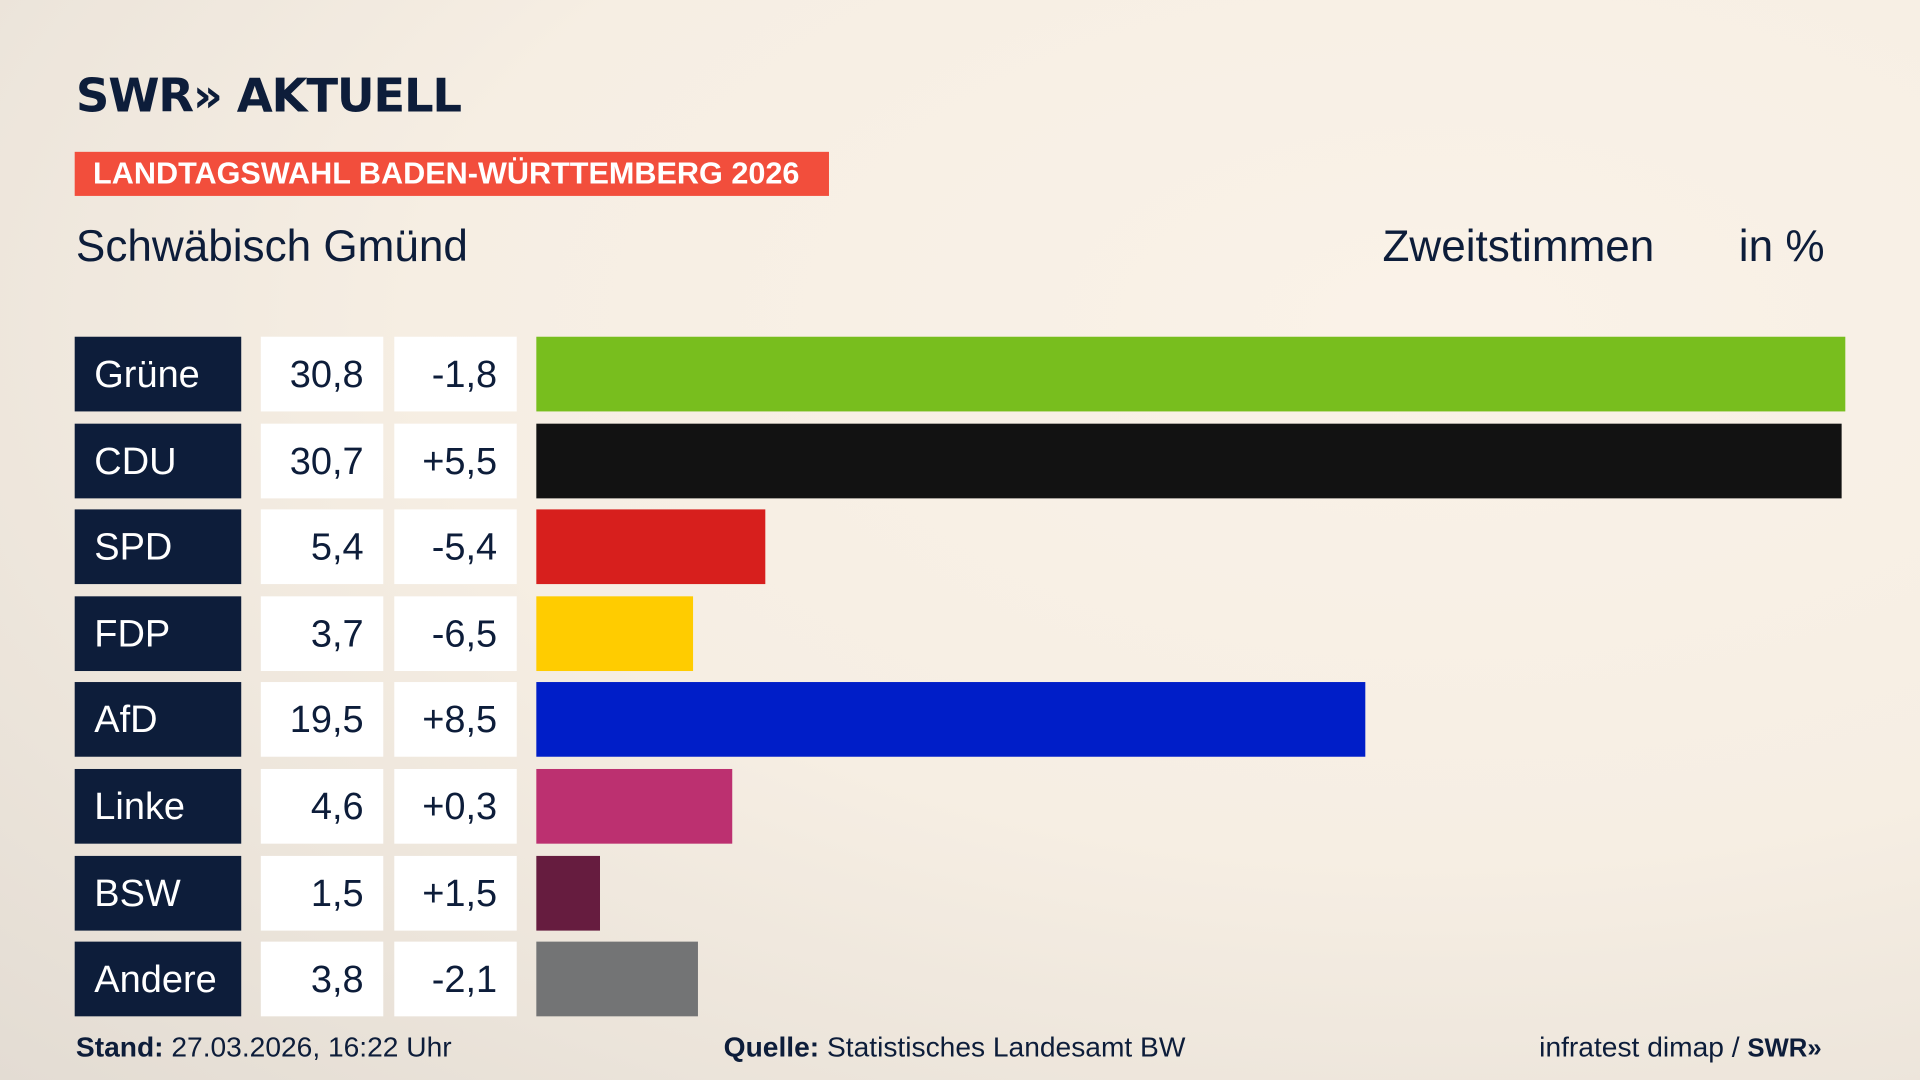 This screenshot has height=1080, width=1920. I want to click on source: Quelle: Statistisches Landesamt BW, so click(955, 1047).